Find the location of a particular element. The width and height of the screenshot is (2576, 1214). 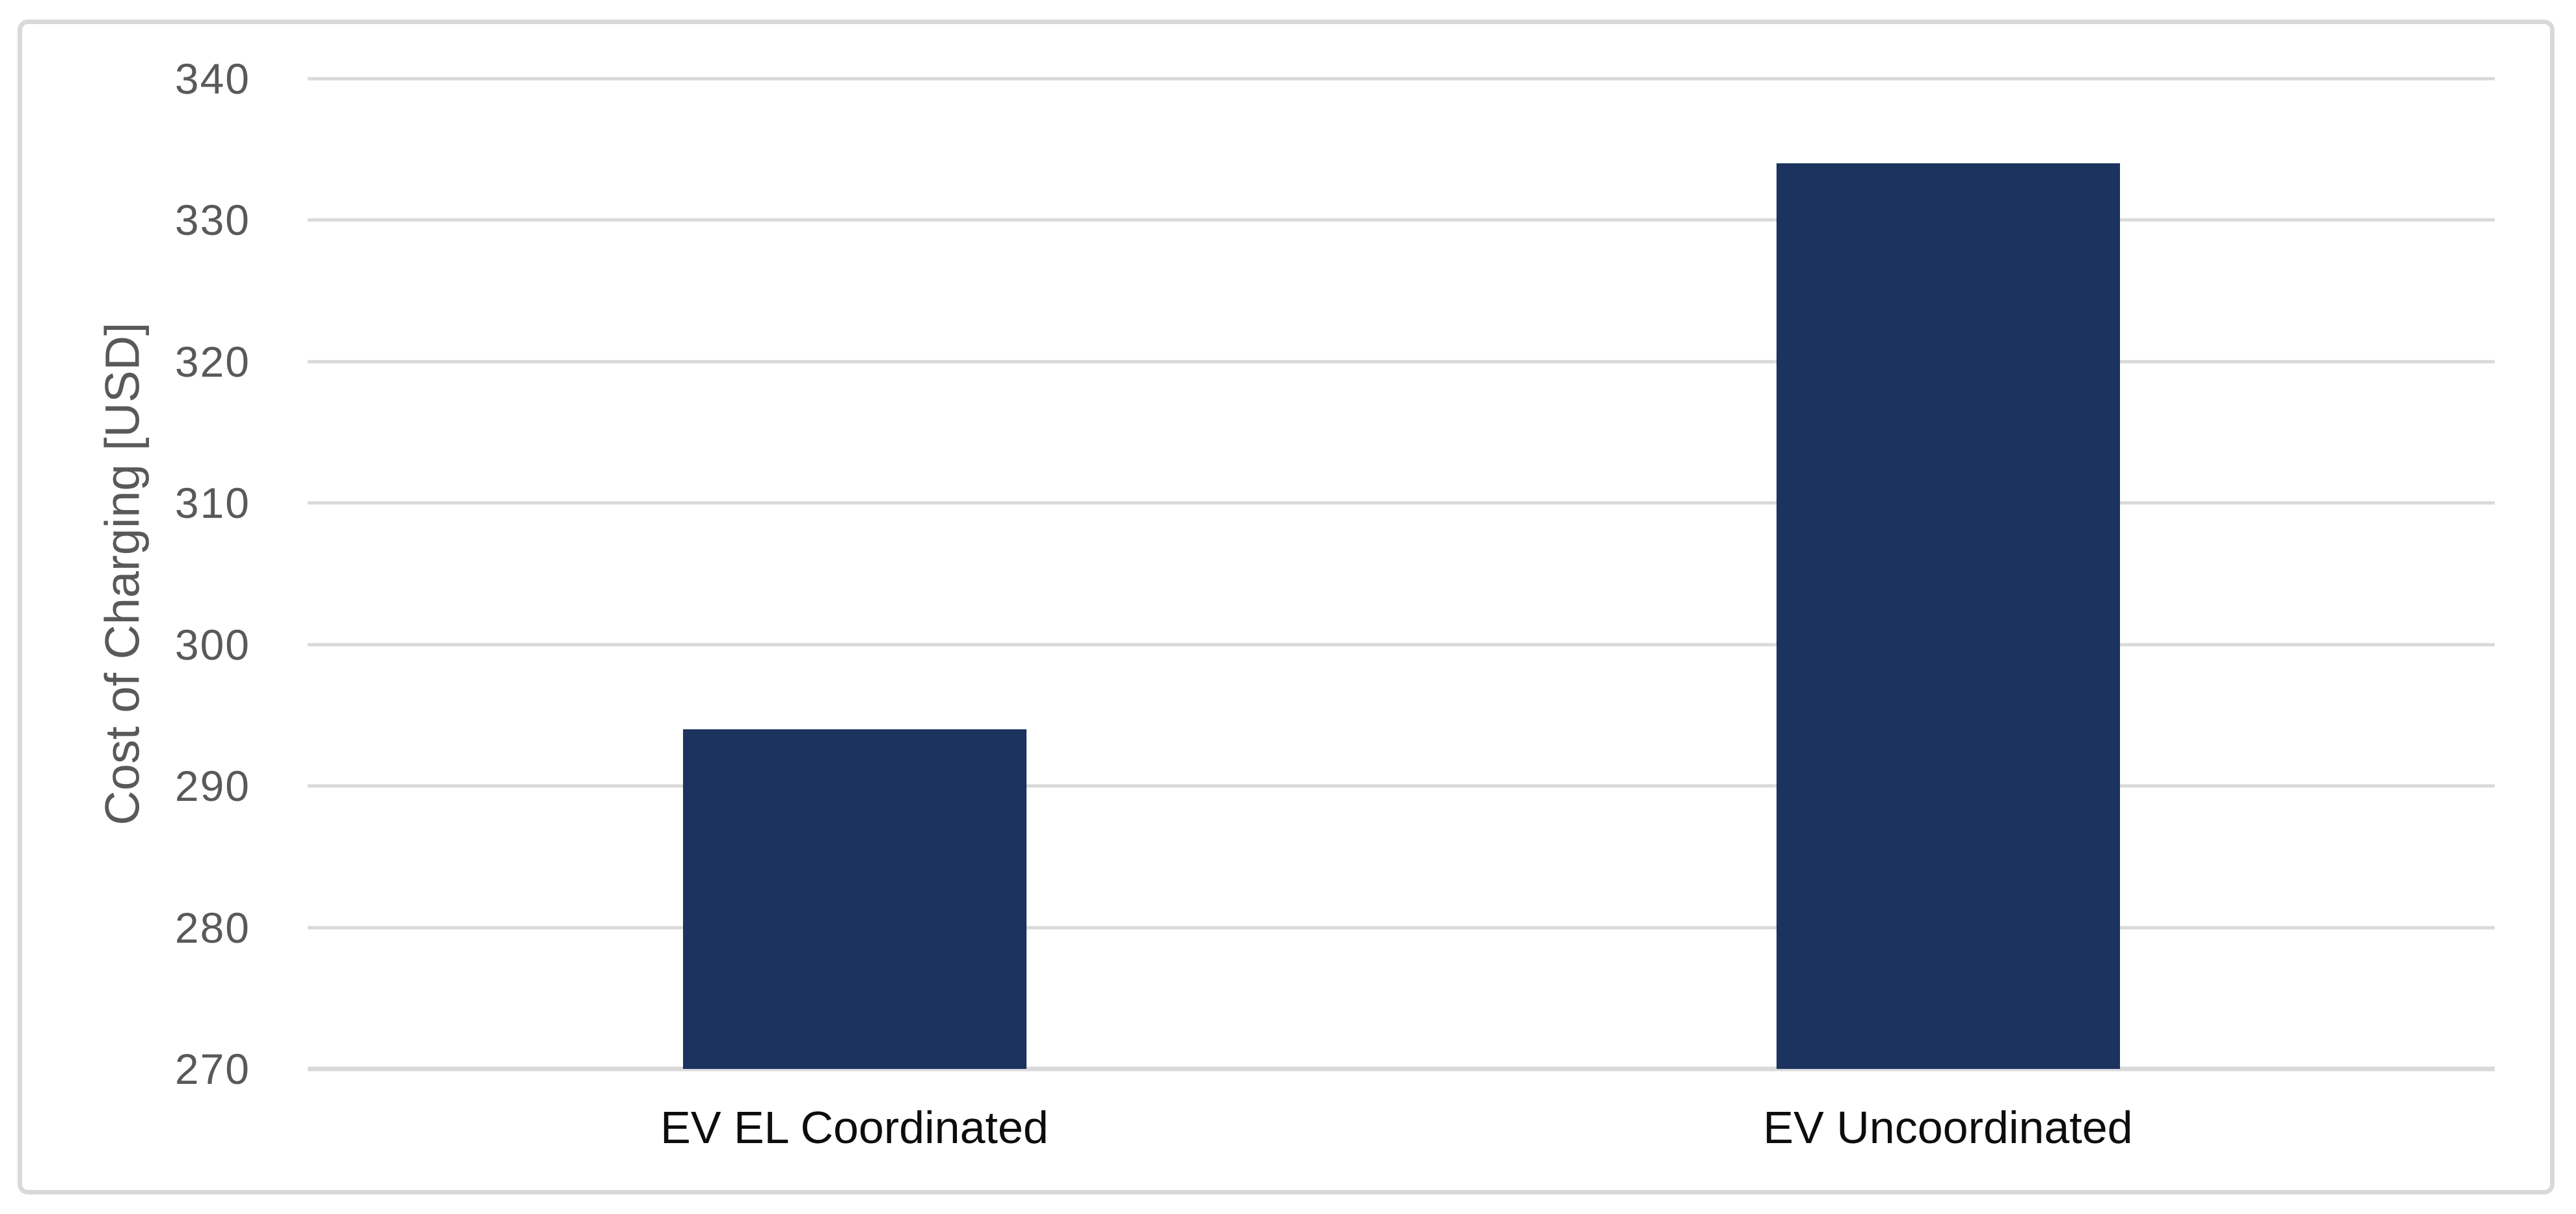

y-tick-label-310: 310 is located at coordinates (212, 503).